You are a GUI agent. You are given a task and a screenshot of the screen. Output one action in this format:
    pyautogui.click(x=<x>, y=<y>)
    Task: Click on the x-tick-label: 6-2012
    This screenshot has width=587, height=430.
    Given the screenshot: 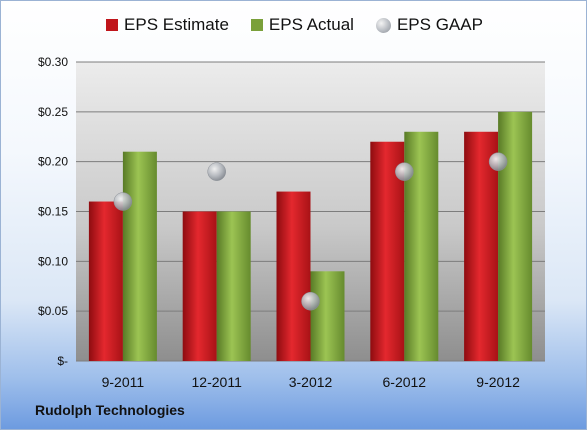 What is the action you would take?
    pyautogui.click(x=405, y=382)
    